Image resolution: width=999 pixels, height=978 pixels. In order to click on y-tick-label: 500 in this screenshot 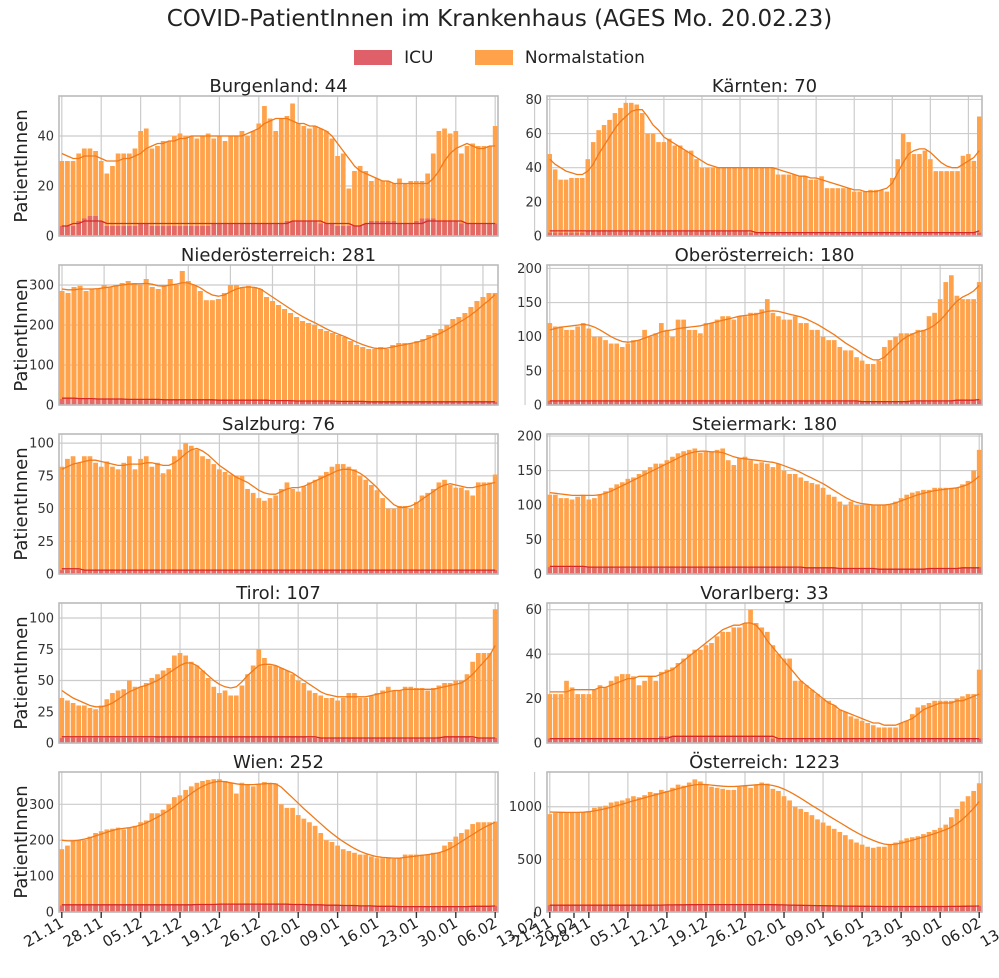, I will do `click(529, 860)`.